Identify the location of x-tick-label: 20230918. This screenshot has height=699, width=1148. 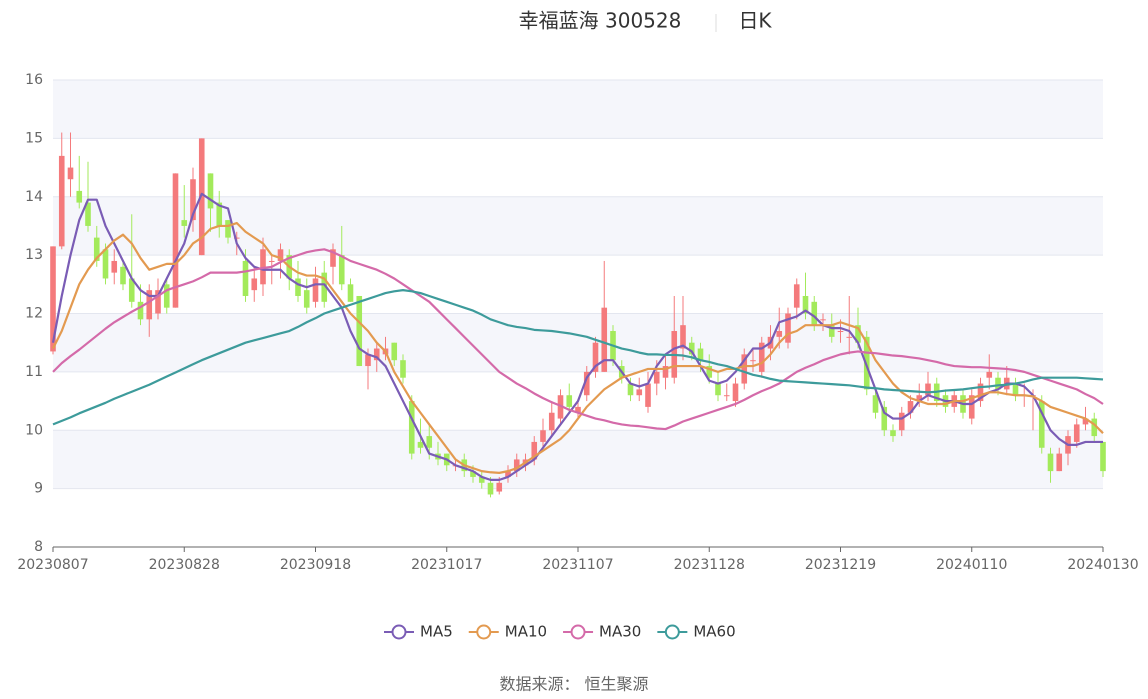
(315, 565).